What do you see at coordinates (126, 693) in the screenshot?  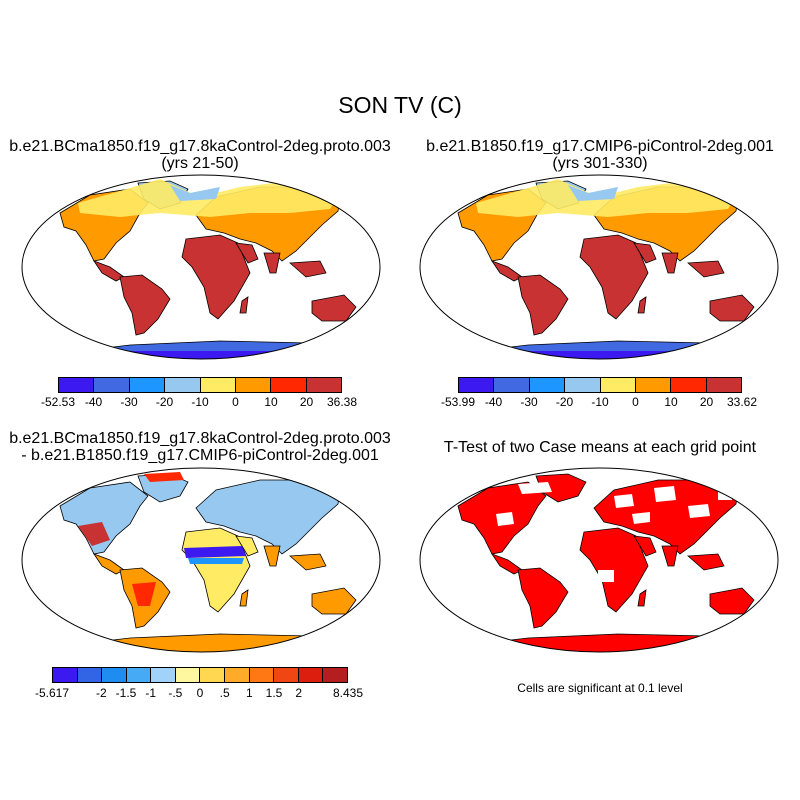 I see `colorbar-tick-label: -1.5` at bounding box center [126, 693].